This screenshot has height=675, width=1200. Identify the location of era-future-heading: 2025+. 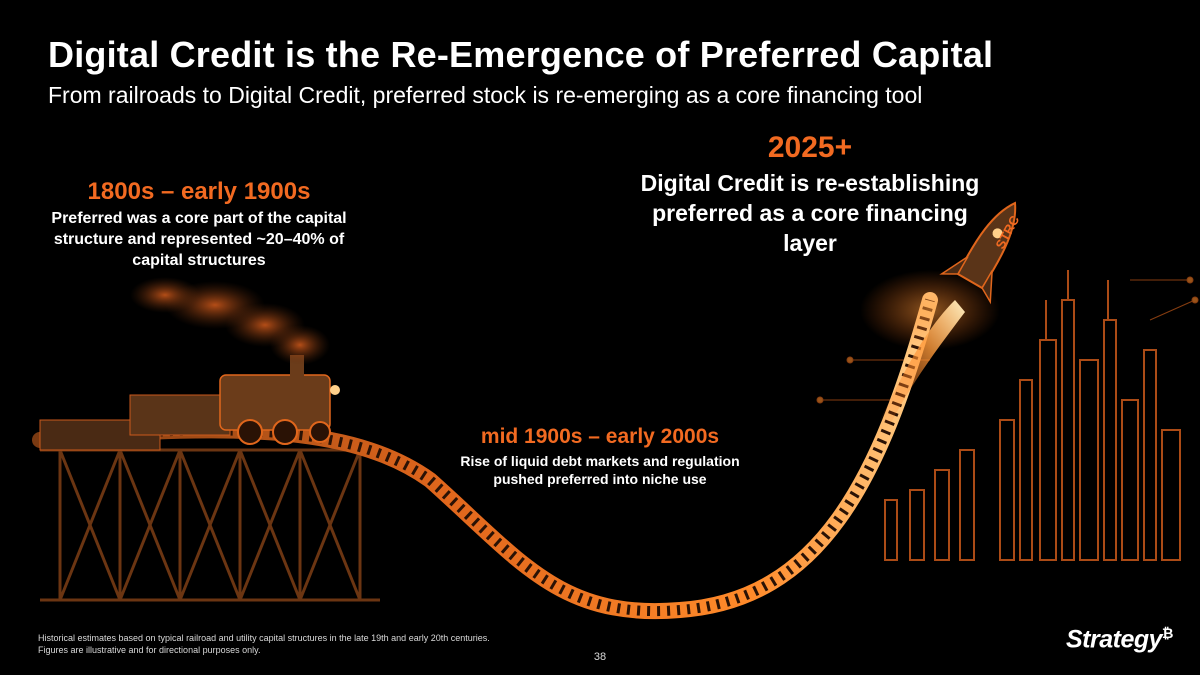
(810, 147).